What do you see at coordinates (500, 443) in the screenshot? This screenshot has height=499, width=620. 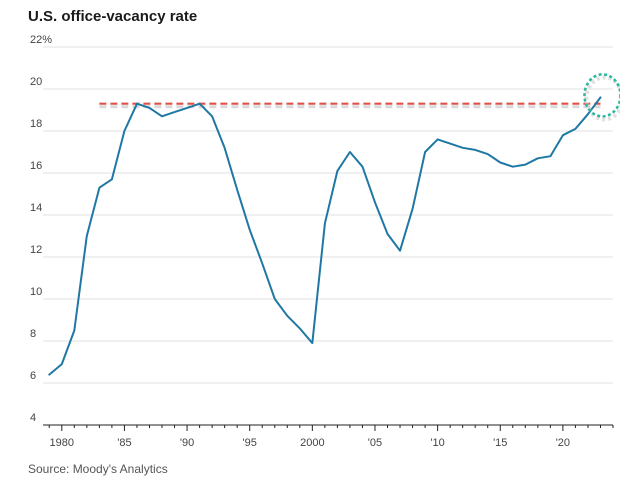 I see `x-tick-label: '15` at bounding box center [500, 443].